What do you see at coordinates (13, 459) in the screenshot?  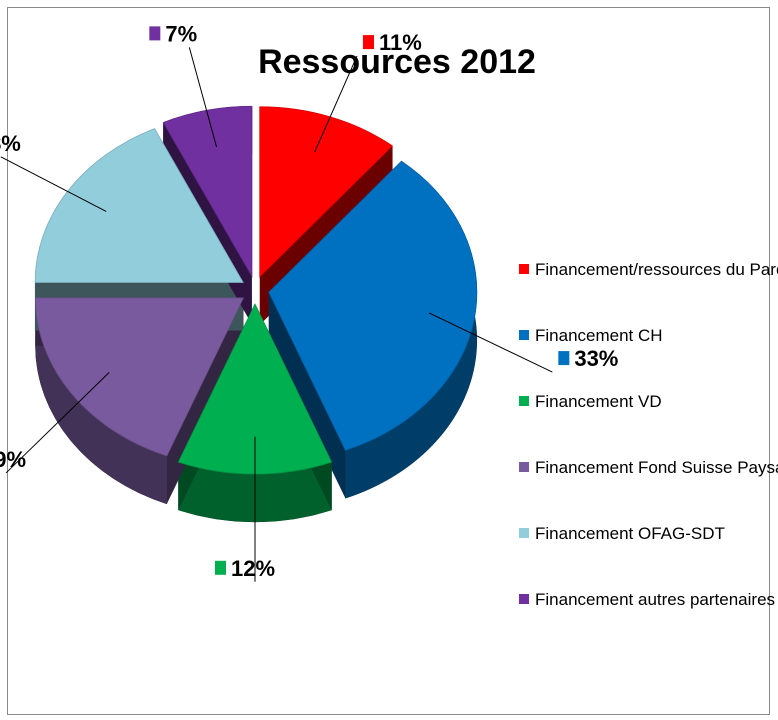 I see `data-label-3: 19%` at bounding box center [13, 459].